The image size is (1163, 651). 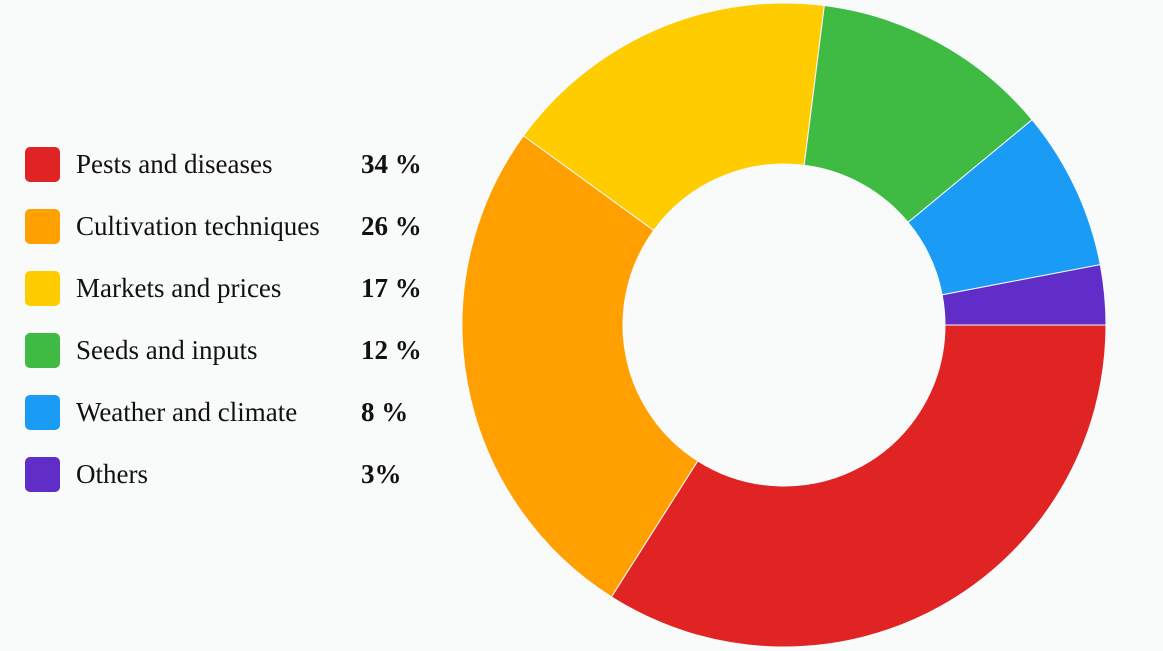 I want to click on legend-item-pests: Pests and diseases 34 %, so click(x=235, y=177).